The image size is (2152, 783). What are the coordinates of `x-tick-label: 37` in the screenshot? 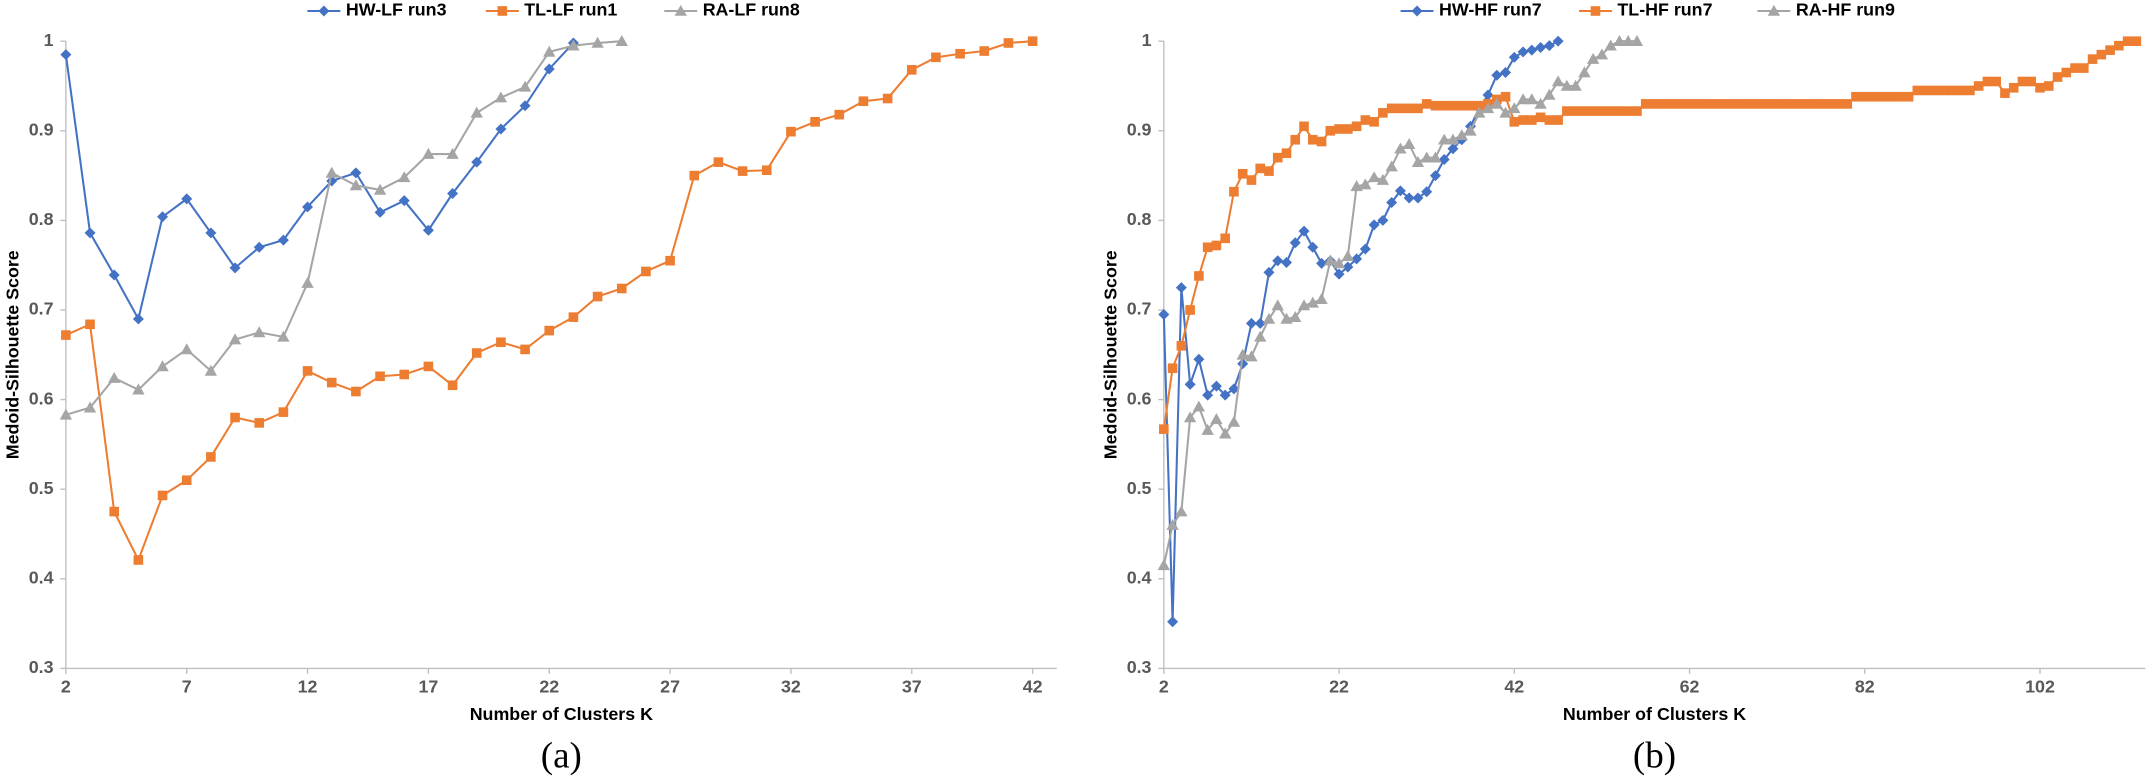 It's located at (912, 686).